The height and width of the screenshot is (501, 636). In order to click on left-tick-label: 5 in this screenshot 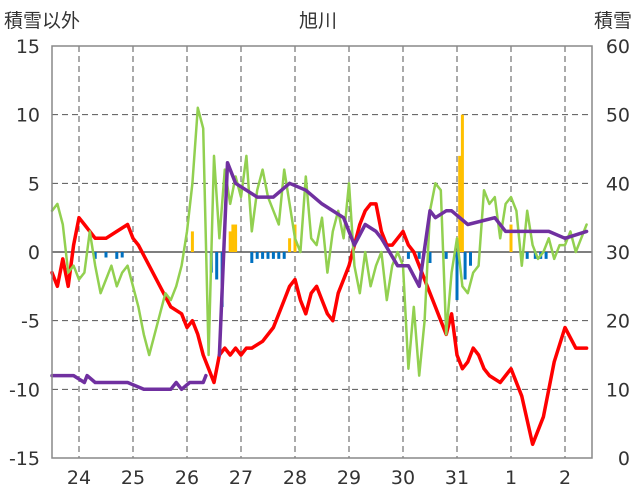, I will do `click(34, 184)`.